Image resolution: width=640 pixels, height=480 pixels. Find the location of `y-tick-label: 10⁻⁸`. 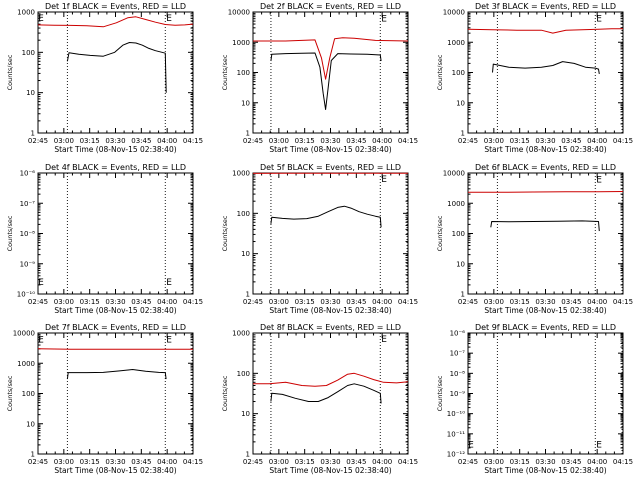

y-tick-label: 10⁻⁸ is located at coordinates (28, 234).